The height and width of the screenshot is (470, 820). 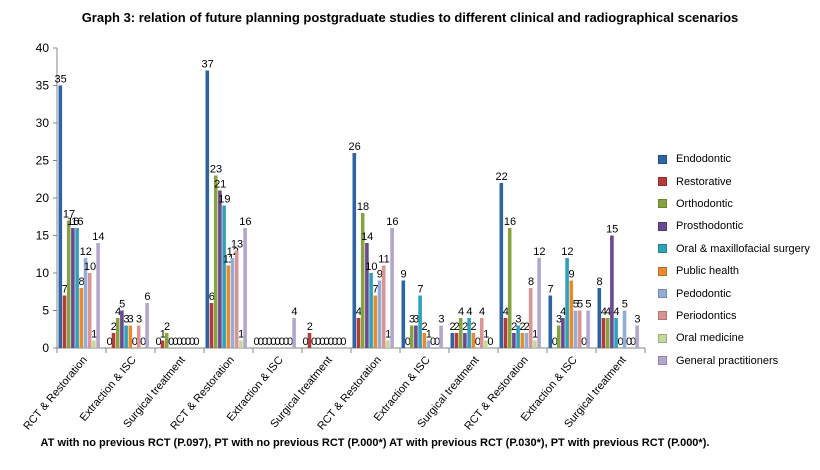 I want to click on legend-label: Oral & maxillofacial surgery, so click(x=743, y=248).